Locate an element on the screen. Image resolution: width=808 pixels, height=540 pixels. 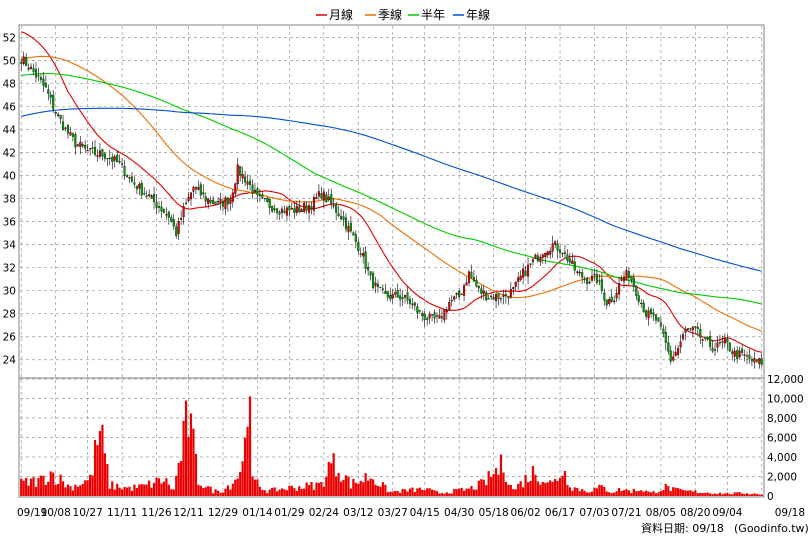
legend-label-yearly: 年線 is located at coordinates (478, 14).